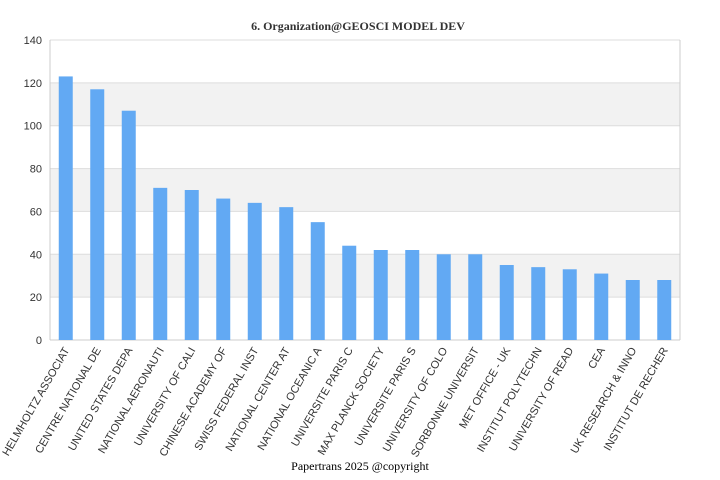 This screenshot has height=480, width=720. Describe the element at coordinates (33, 84) in the screenshot. I see `y-tick-label: 120` at that location.